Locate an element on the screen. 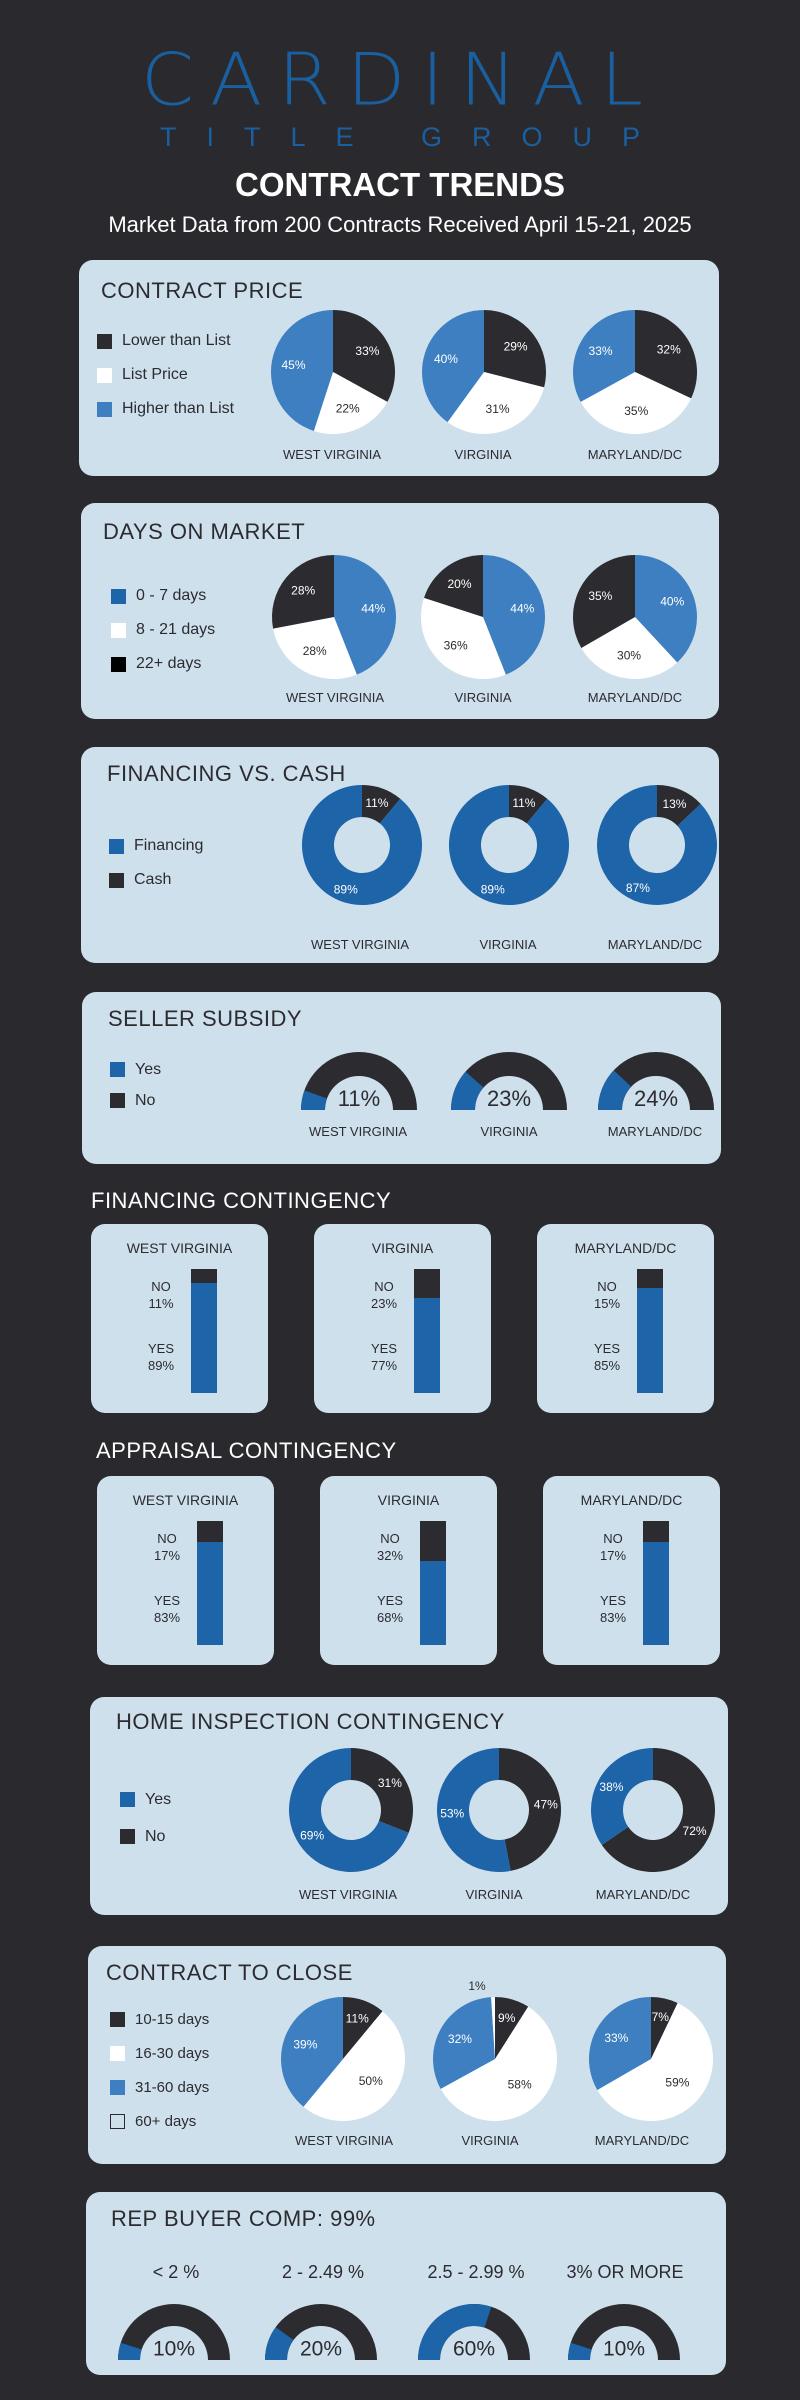 This screenshot has width=800, height=2400. slice-label: 89% is located at coordinates (493, 889).